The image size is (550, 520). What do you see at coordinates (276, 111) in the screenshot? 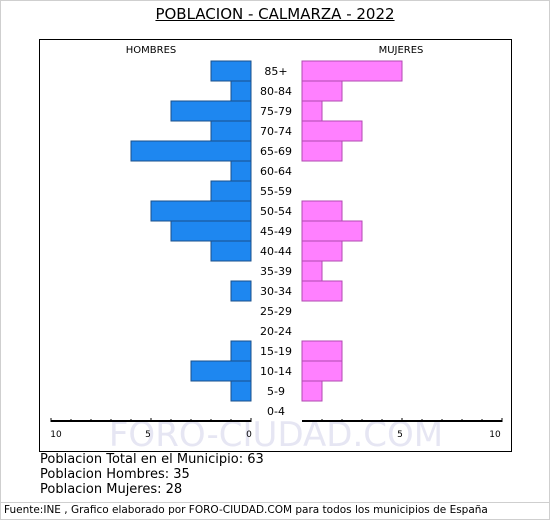
I see `age-label: 75-79` at bounding box center [276, 111].